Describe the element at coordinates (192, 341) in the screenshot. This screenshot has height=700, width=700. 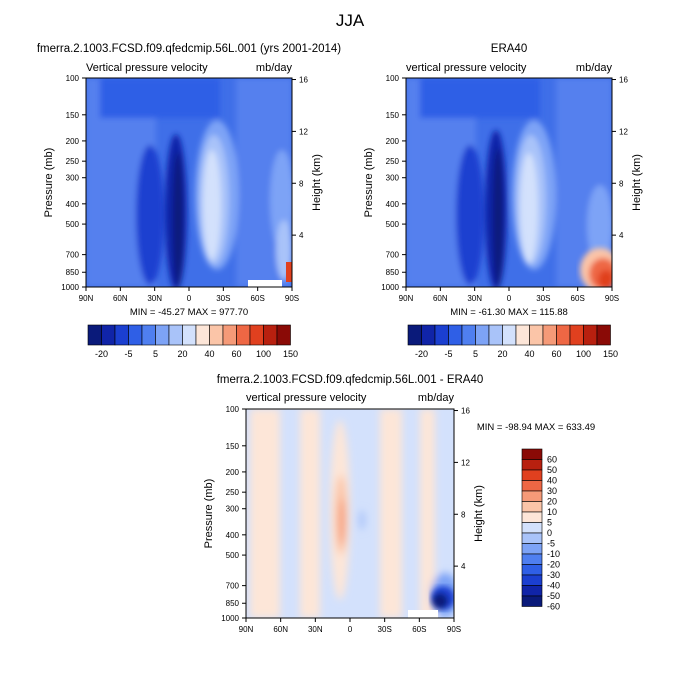
I see `colorbar-model: -20 -5 5 20 40 60 100 150` at that location.